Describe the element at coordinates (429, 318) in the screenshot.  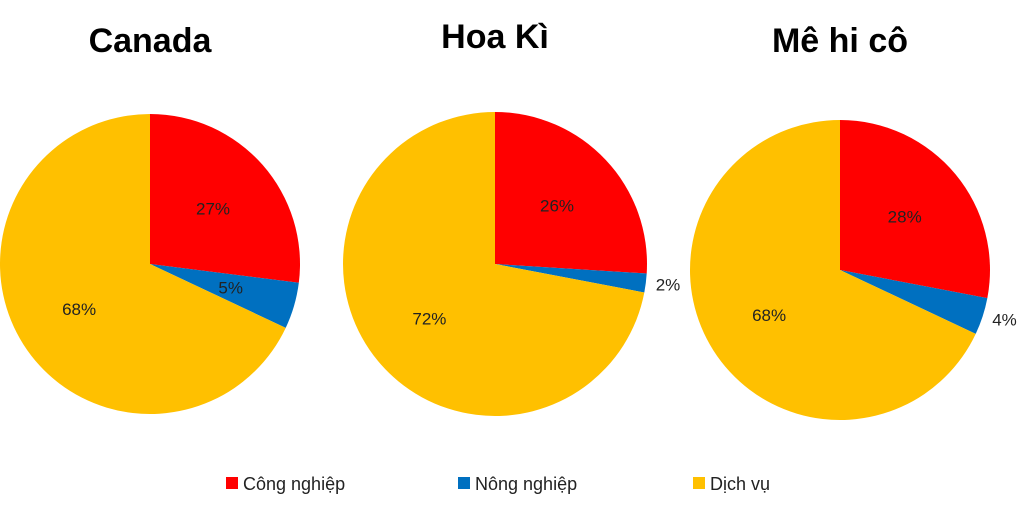
I see `data-label: 72%` at that location.